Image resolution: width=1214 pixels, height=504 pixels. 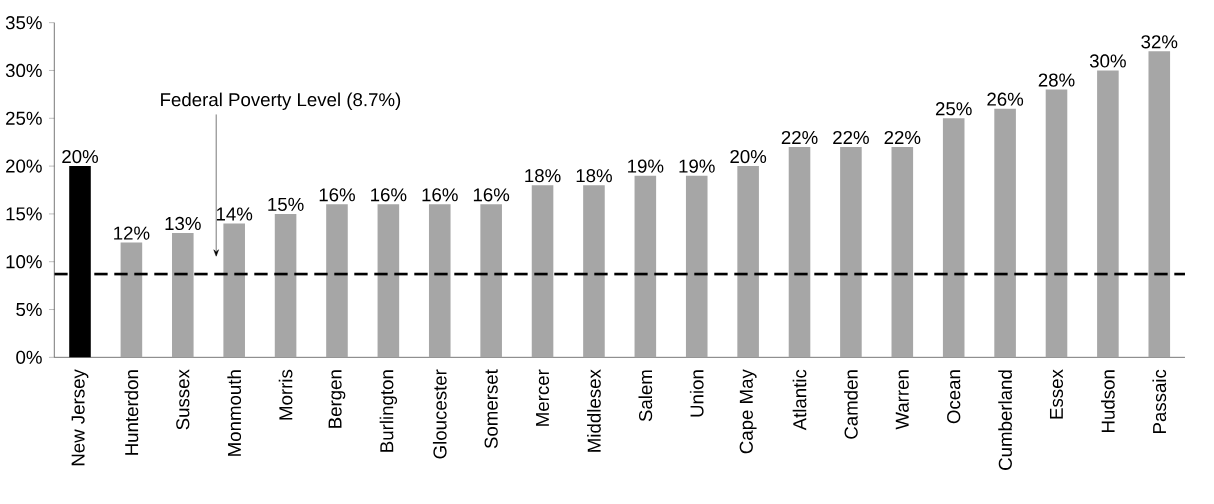 What do you see at coordinates (439, 414) in the screenshot?
I see `x-tick-label: Gloucester` at bounding box center [439, 414].